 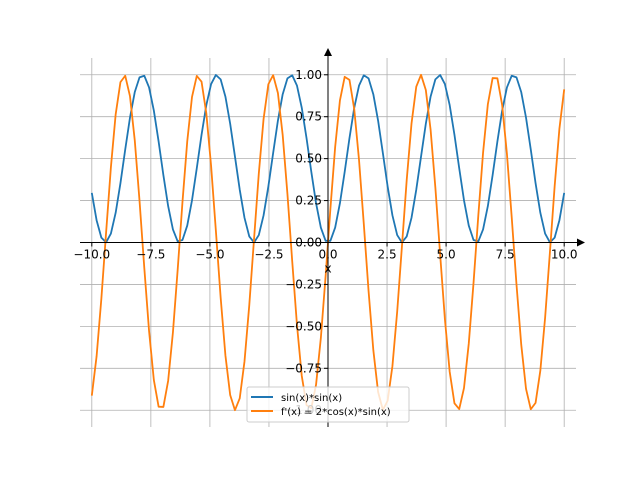 I want to click on y-tick-label-3: −0.25, so click(x=303, y=284).